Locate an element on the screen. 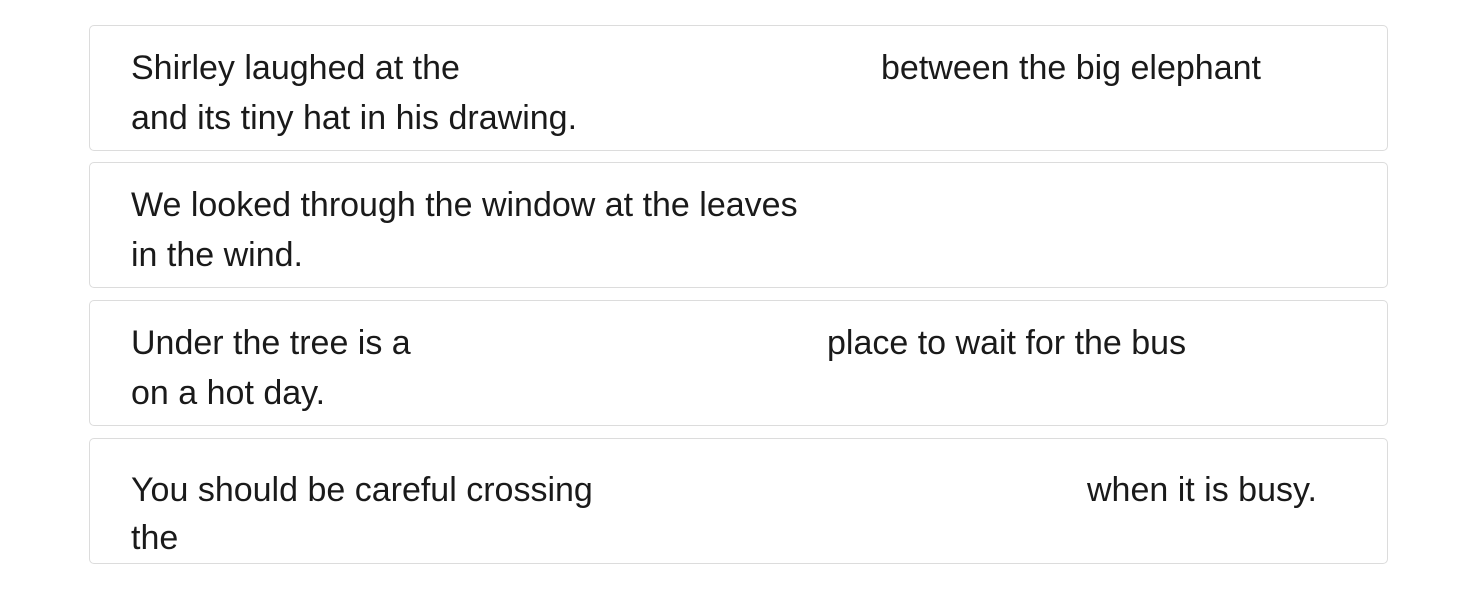 The image size is (1466, 600). sentence-text-continuation: on a hot day. is located at coordinates (228, 393).